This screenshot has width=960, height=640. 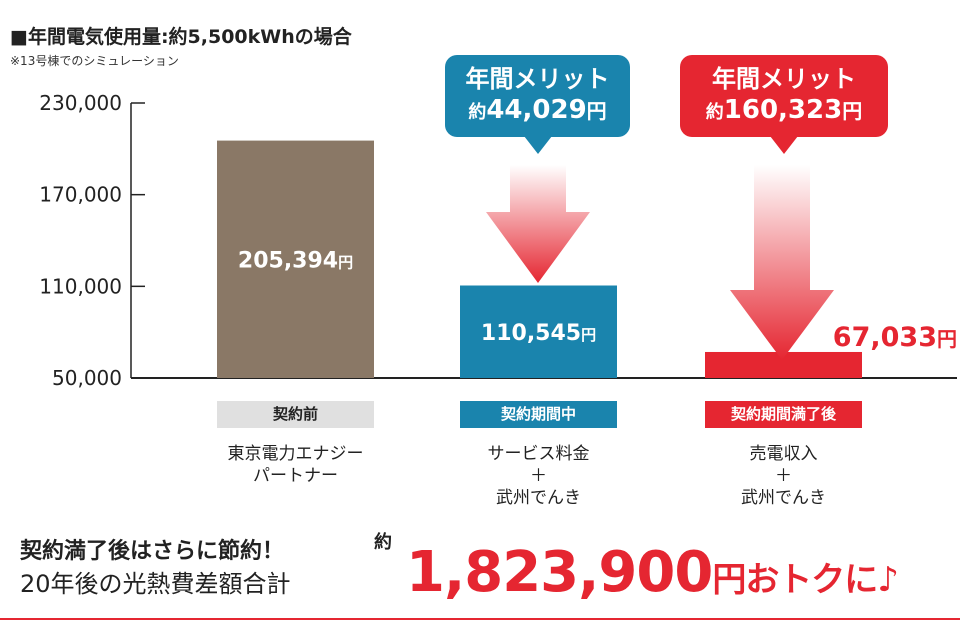 What do you see at coordinates (782, 262) in the screenshot?
I see `arrow-down-after` at bounding box center [782, 262].